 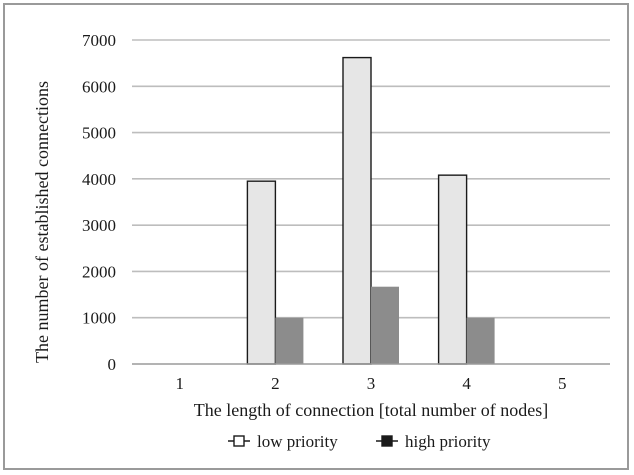 What do you see at coordinates (359, 441) in the screenshot?
I see `legend: low priority high priority` at bounding box center [359, 441].